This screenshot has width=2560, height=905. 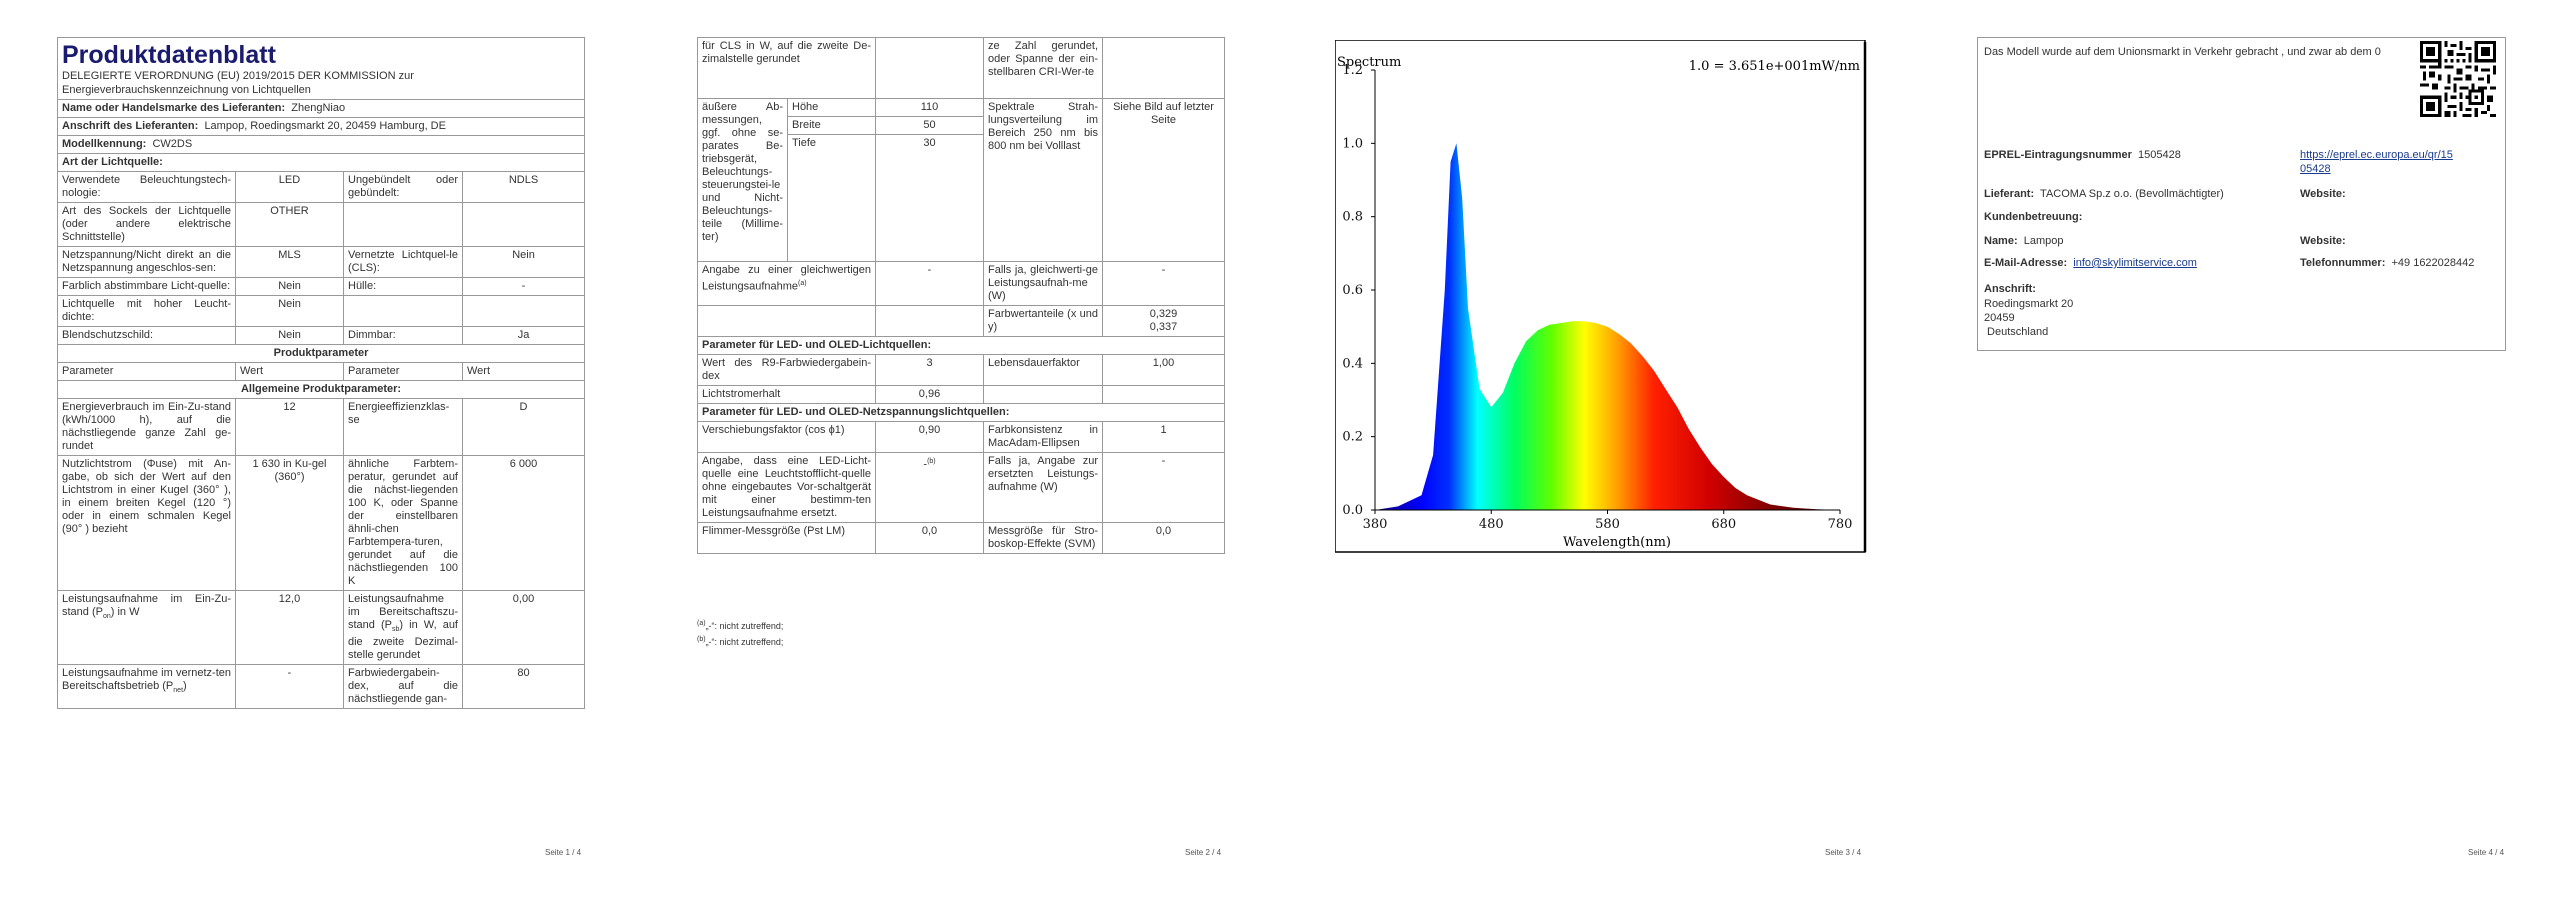 I want to click on x-tick-label: 680, so click(x=1723, y=524).